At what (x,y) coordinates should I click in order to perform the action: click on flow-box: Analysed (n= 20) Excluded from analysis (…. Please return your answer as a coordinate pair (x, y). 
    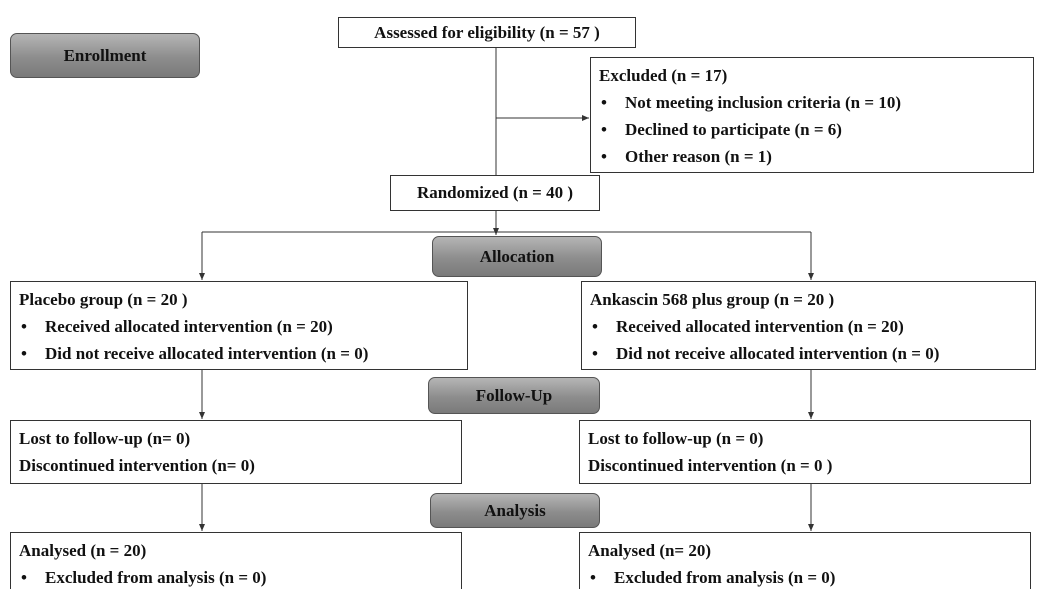
    Looking at the image, I should click on (805, 560).